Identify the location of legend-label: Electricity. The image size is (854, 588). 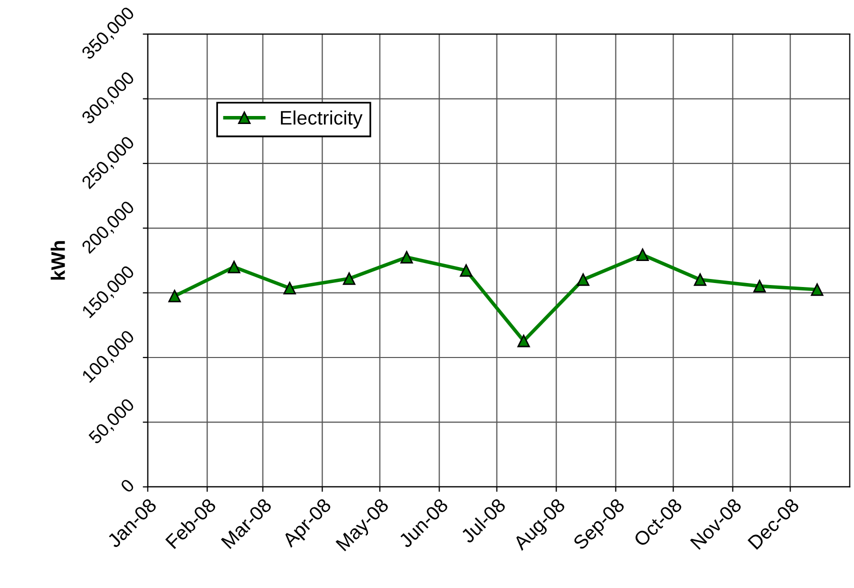
(321, 119).